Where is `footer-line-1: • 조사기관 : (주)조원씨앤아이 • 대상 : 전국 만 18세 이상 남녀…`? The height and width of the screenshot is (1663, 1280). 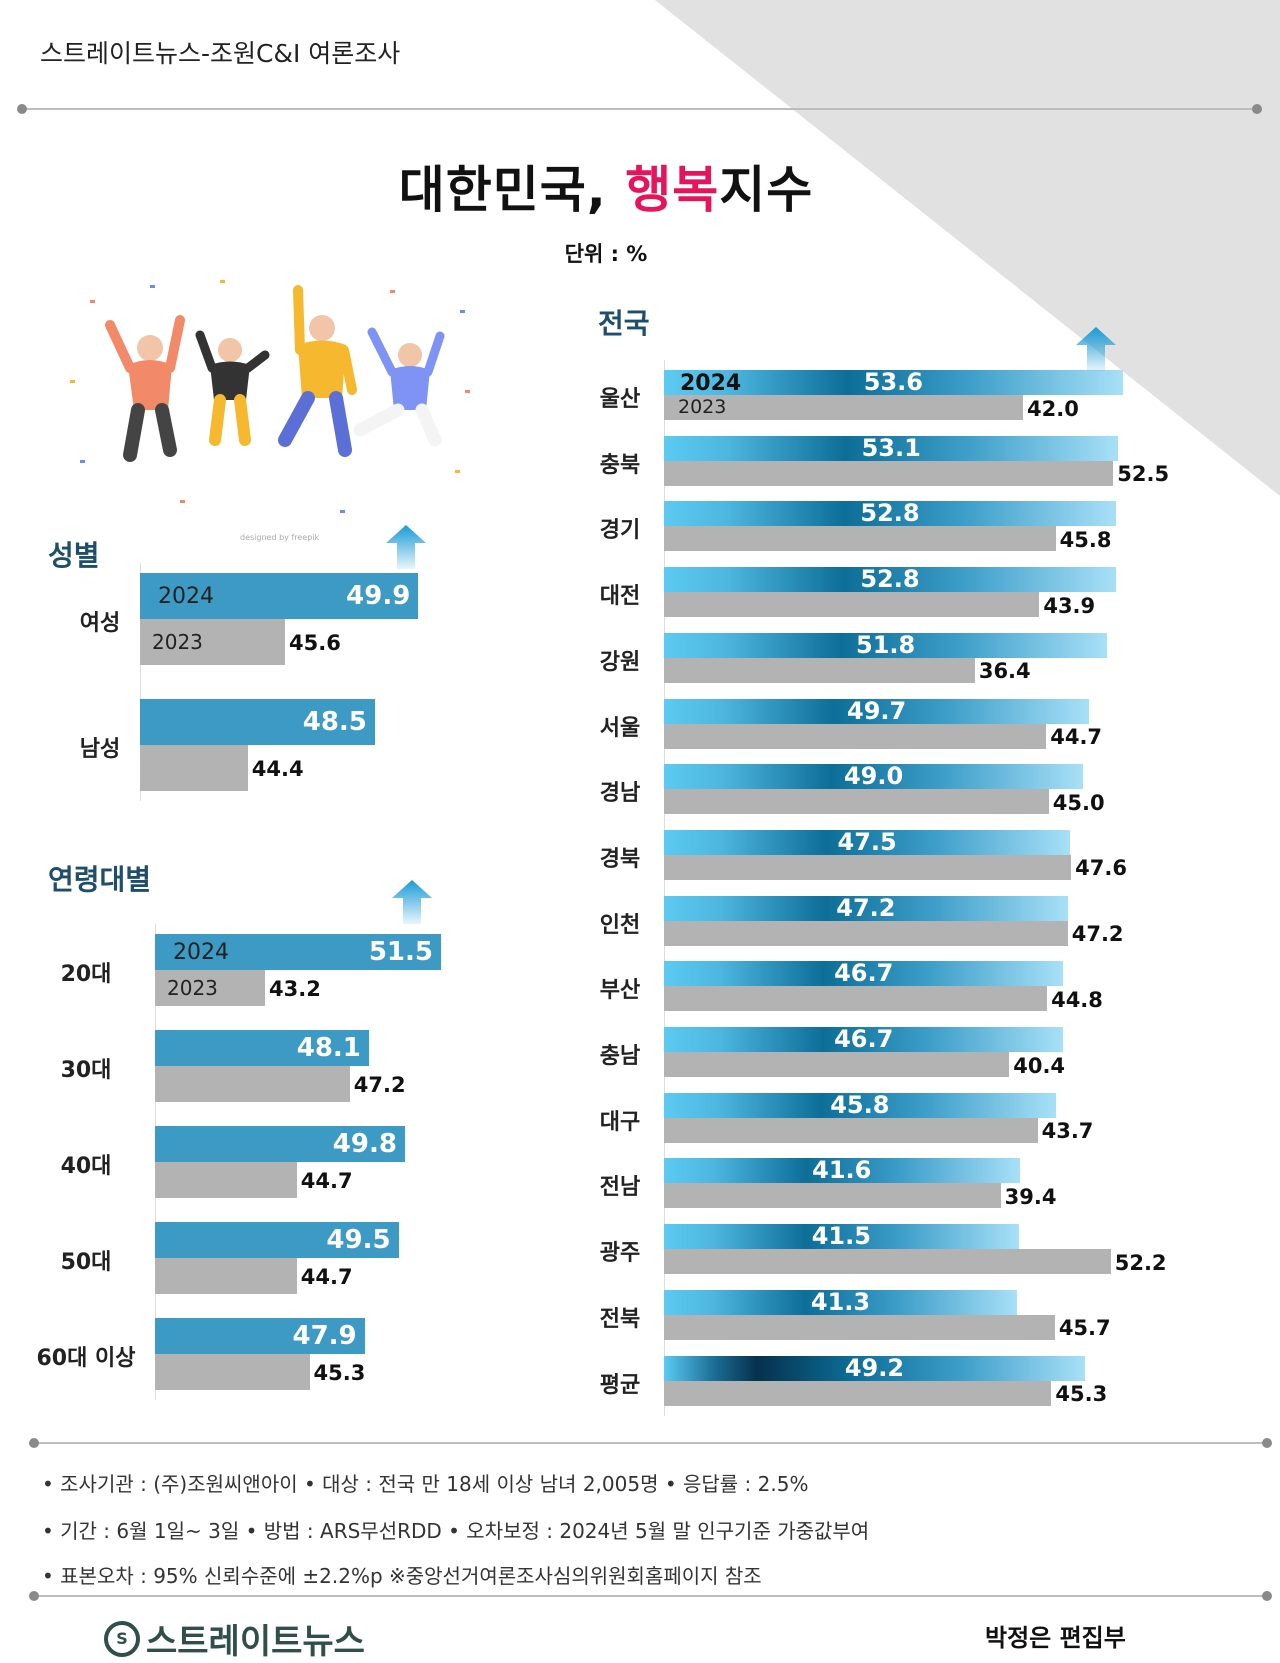
footer-line-1: • 조사기관 : (주)조원씨앤아이 • 대상 : 전국 만 18세 이상 남녀… is located at coordinates (425, 1484).